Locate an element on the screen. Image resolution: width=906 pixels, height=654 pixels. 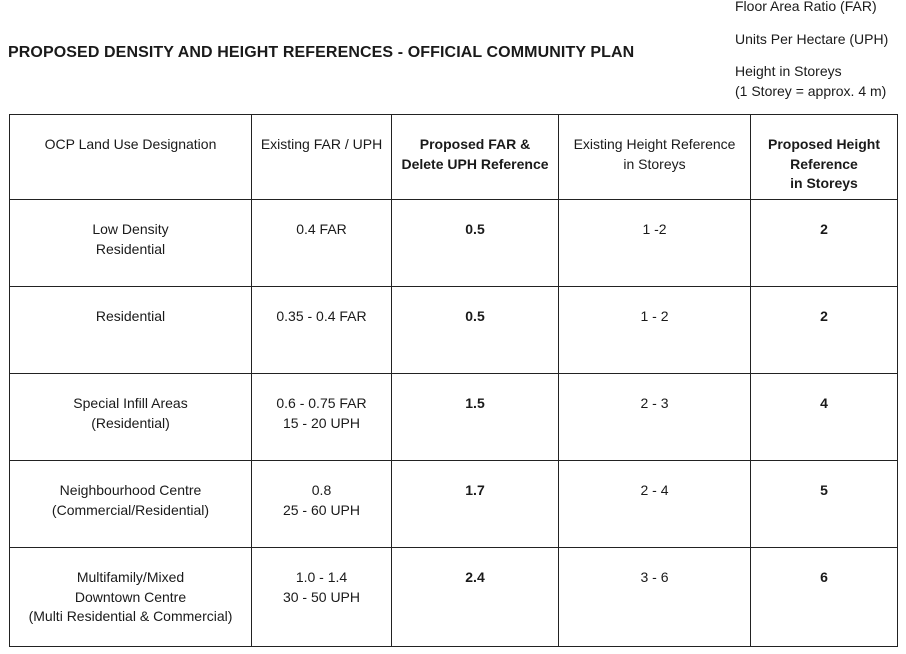
header-existing-height: Existing Height Reference in Storeys is located at coordinates (654, 157).